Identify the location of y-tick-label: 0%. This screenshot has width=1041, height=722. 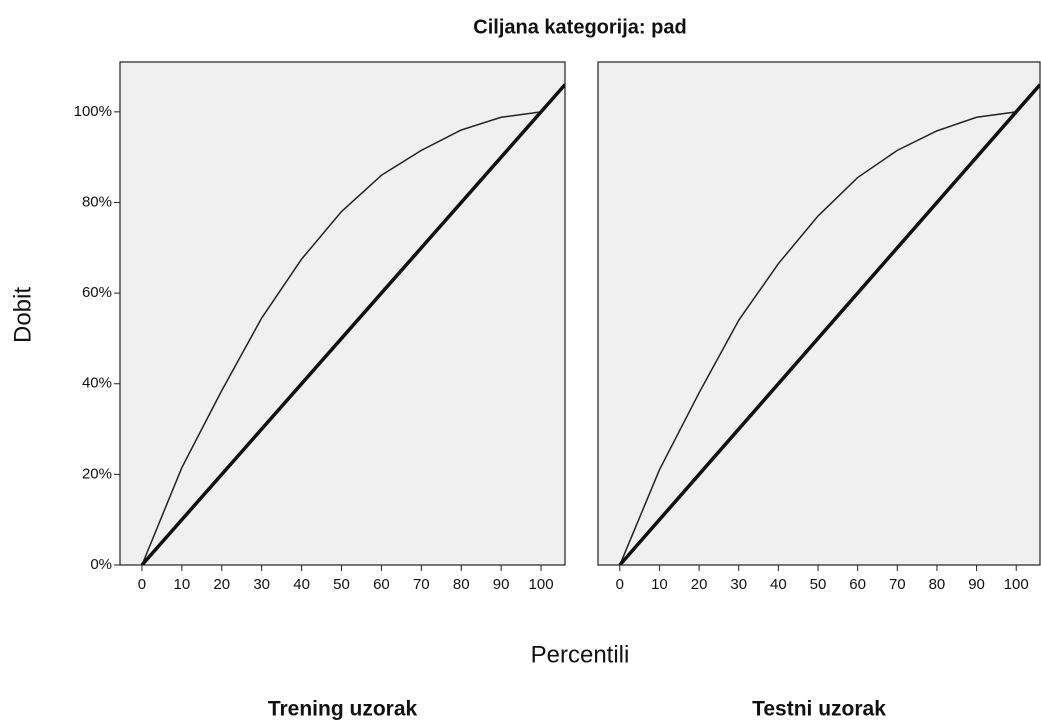
(101, 564).